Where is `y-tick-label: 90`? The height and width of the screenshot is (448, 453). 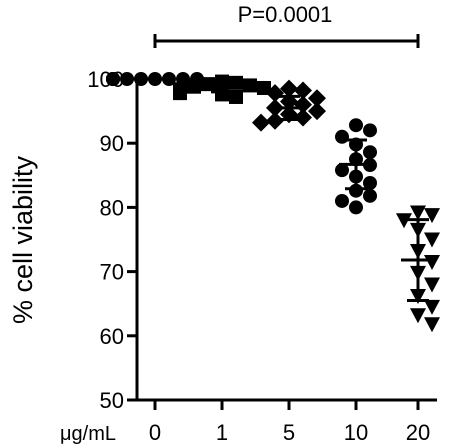 y-tick-label: 90 is located at coordinates (112, 143).